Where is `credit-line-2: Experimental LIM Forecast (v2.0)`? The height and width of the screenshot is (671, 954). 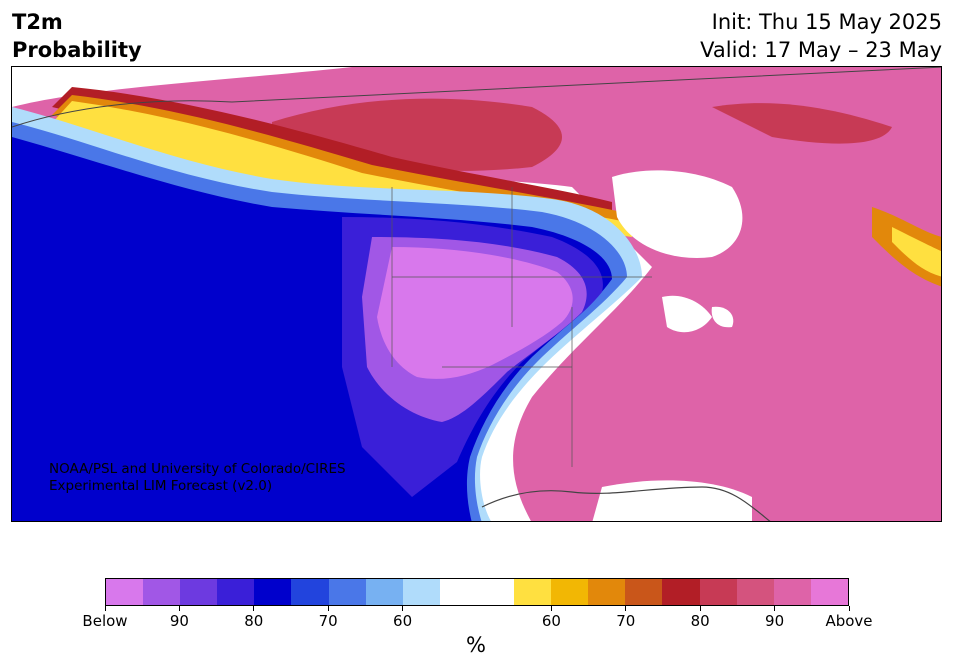
credit-line-2: Experimental LIM Forecast (v2.0) is located at coordinates (161, 486).